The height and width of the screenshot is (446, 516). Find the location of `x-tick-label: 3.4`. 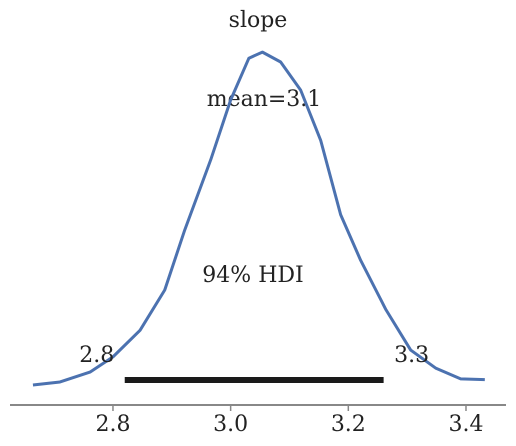

x-tick-label: 3.4 is located at coordinates (465, 424).